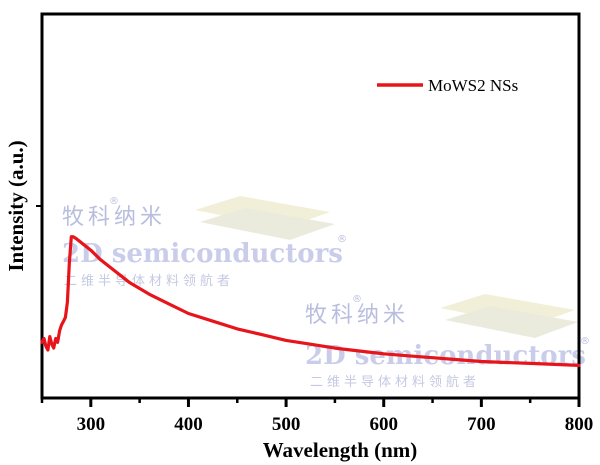 The image size is (600, 465). I want to click on watermark-2-reg: ®, so click(357, 299).